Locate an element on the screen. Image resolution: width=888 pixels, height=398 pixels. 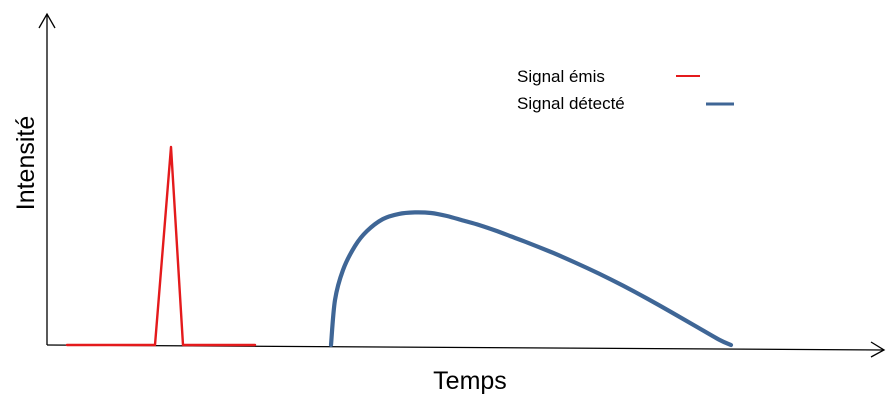
y-axis-label: Intensité is located at coordinates (26, 163).